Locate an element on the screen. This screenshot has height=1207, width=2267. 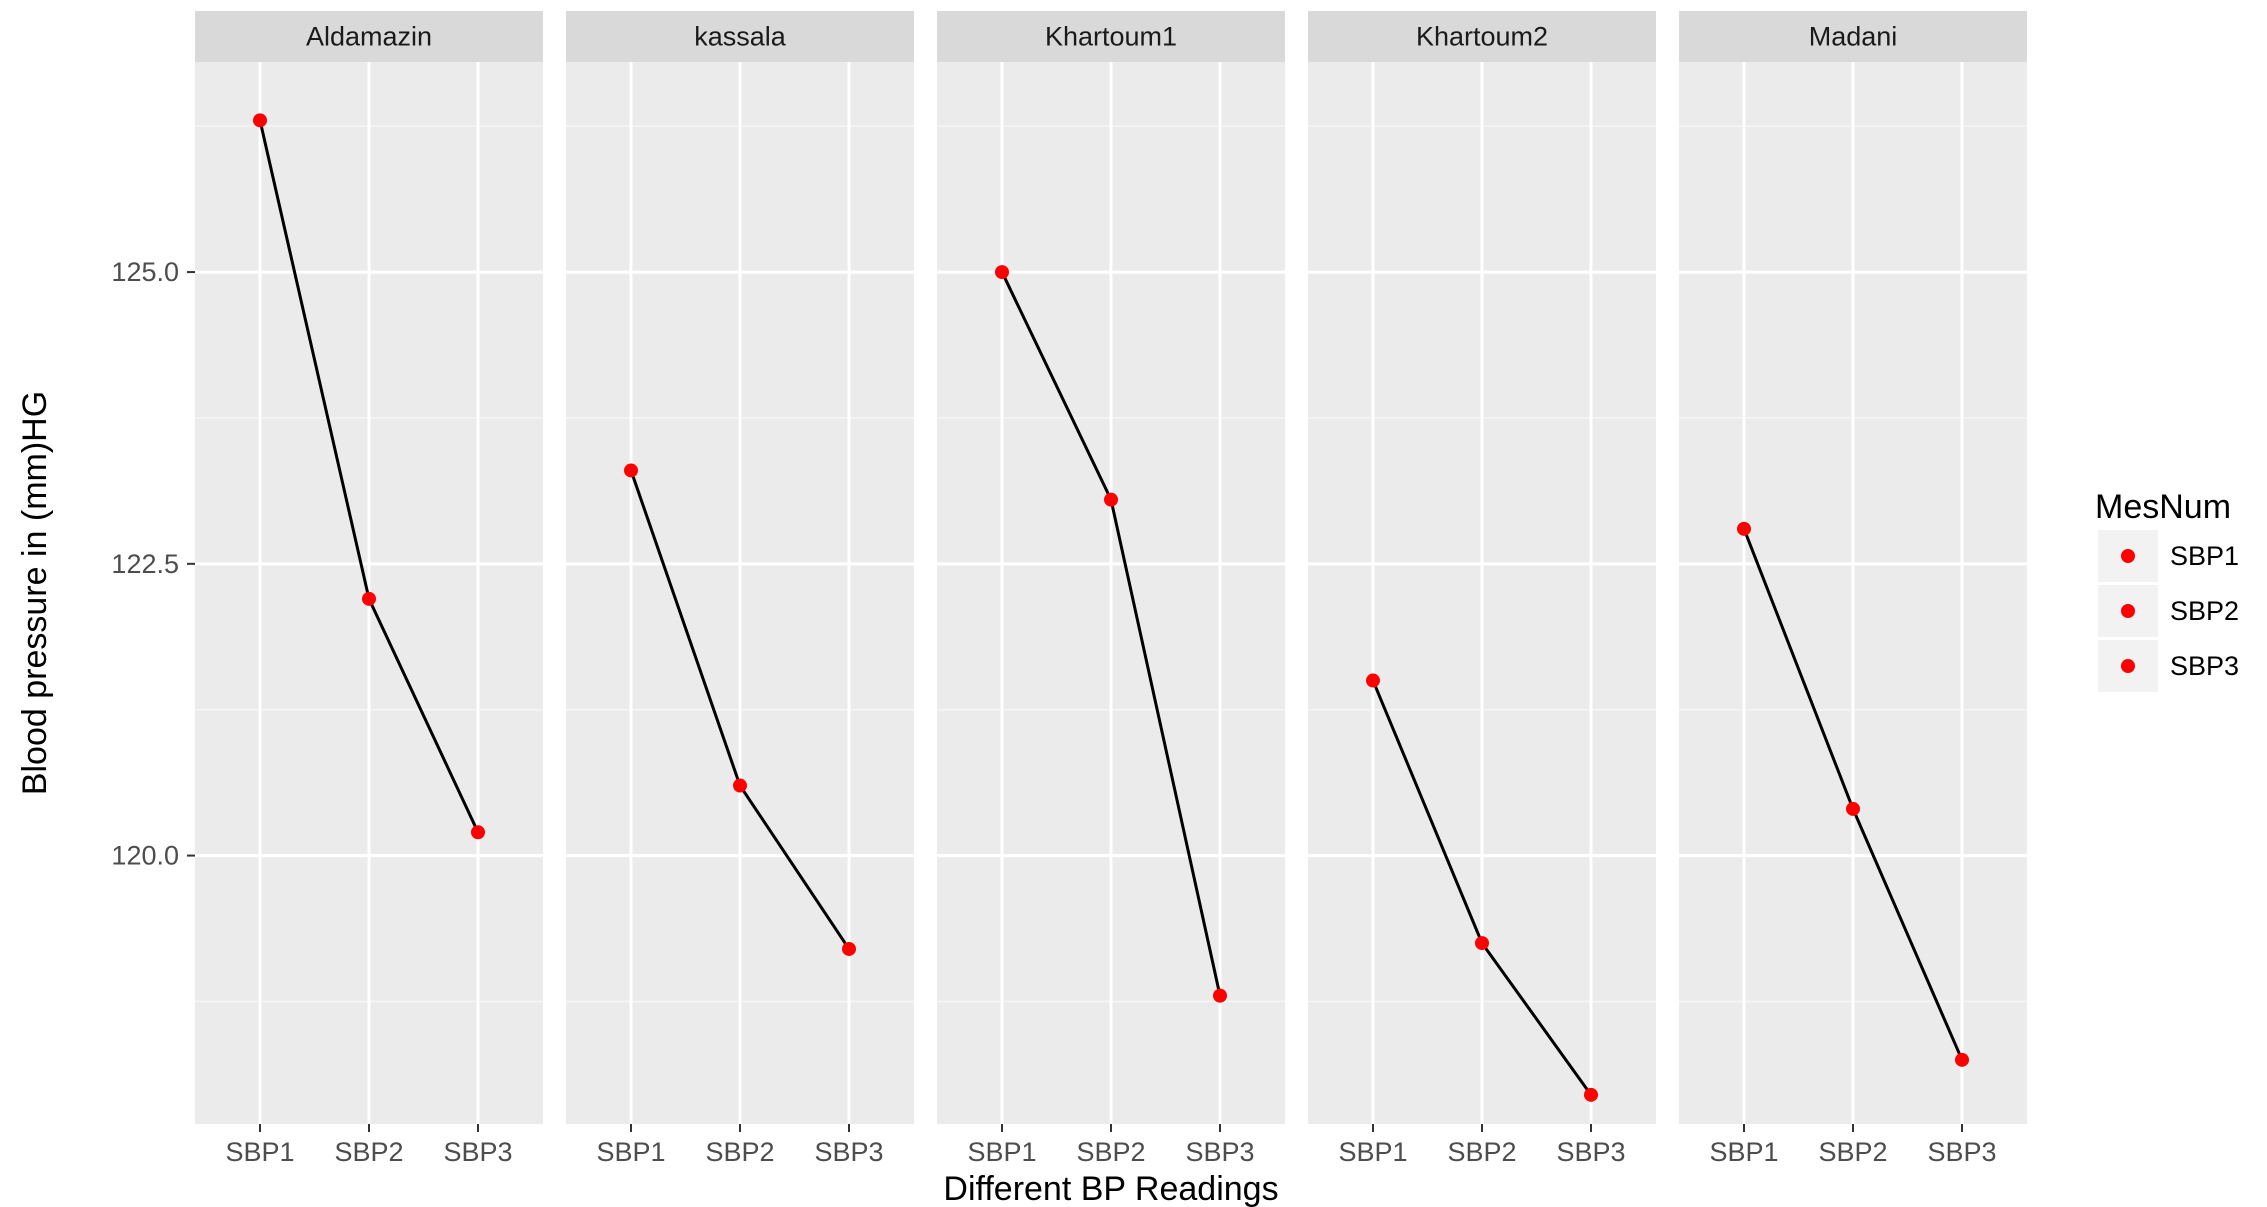
panel-1: kassala SBP1 SBP2 SBP3 is located at coordinates (740, 589).